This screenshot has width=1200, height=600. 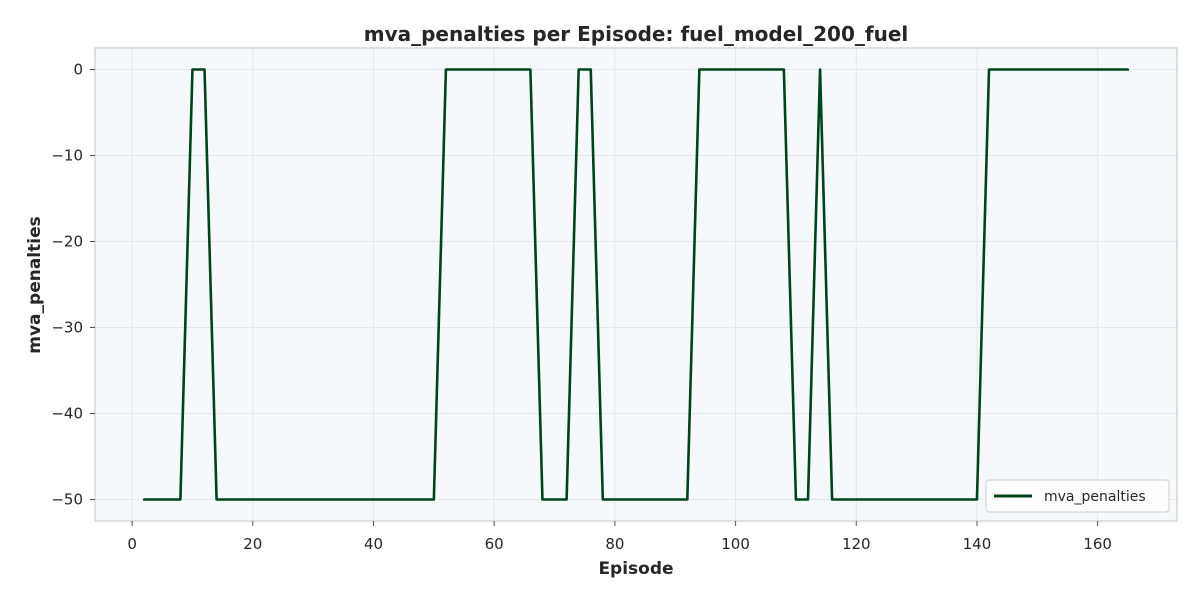 I want to click on x-tick-label: 20, so click(x=252, y=544).